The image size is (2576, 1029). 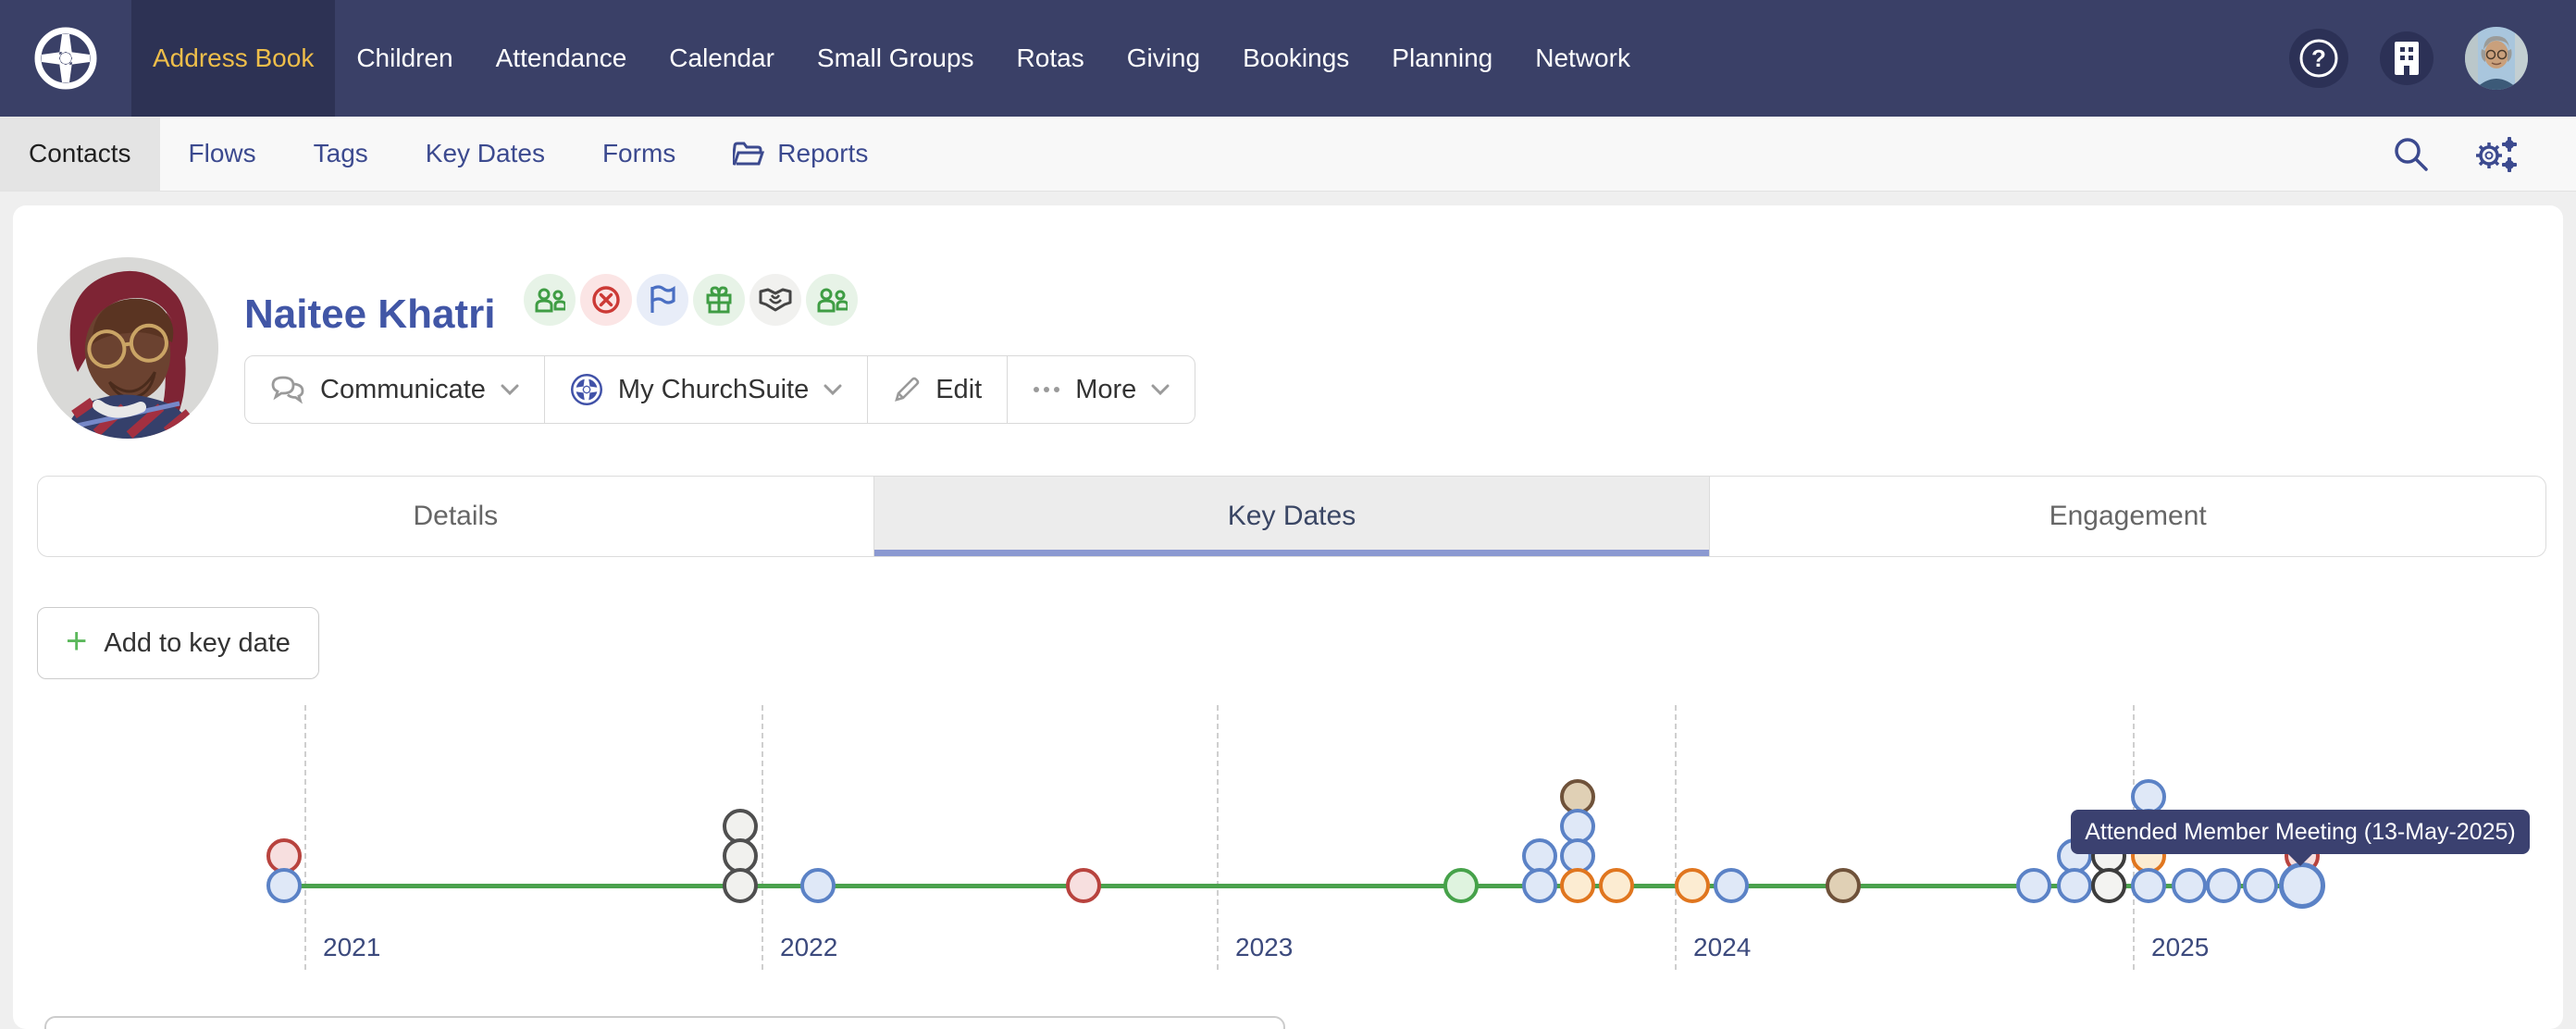 What do you see at coordinates (2128, 516) in the screenshot?
I see `tab-engagement: Engagement` at bounding box center [2128, 516].